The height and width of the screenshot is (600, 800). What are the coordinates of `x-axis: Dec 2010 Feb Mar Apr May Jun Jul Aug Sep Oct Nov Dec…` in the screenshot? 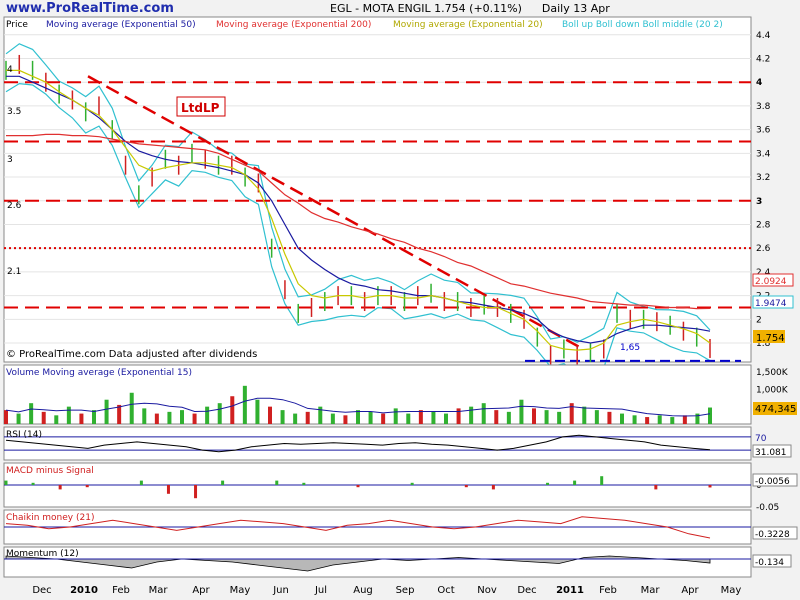 It's located at (386, 590).